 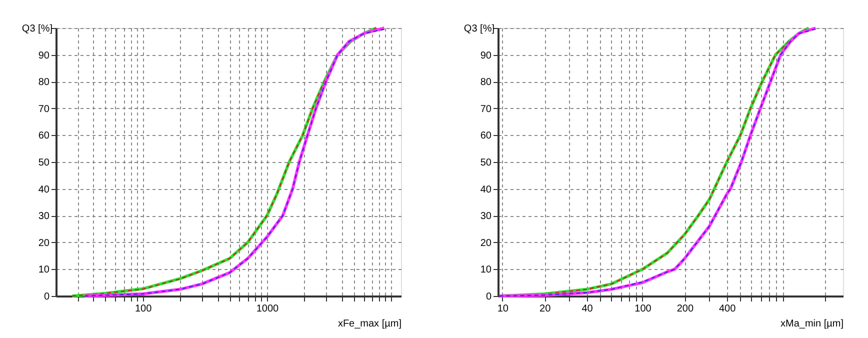 I want to click on x-tick-label: 1000, so click(x=268, y=309).